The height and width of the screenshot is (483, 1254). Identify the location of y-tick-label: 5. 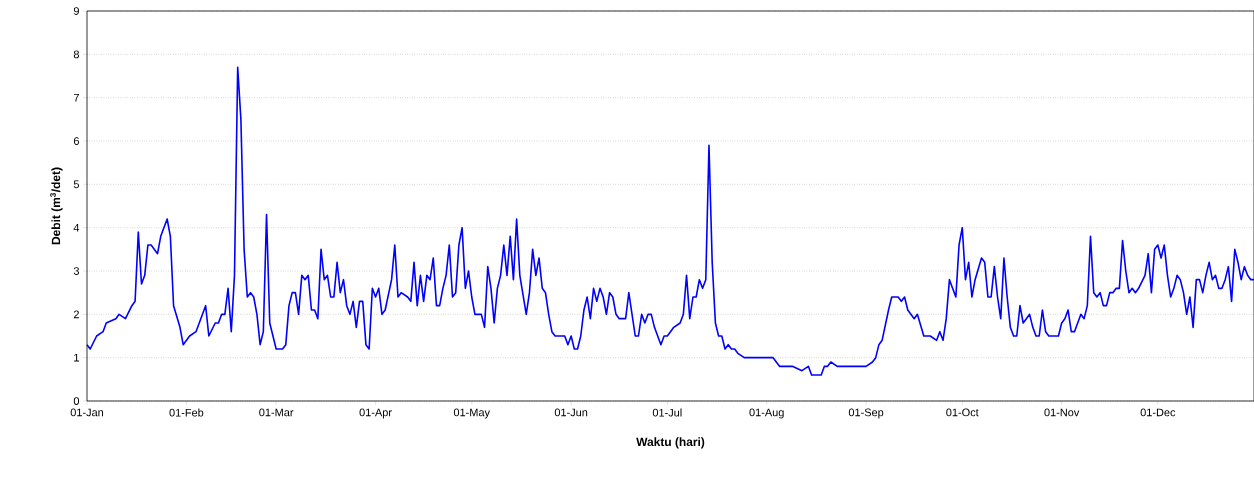
(76, 184).